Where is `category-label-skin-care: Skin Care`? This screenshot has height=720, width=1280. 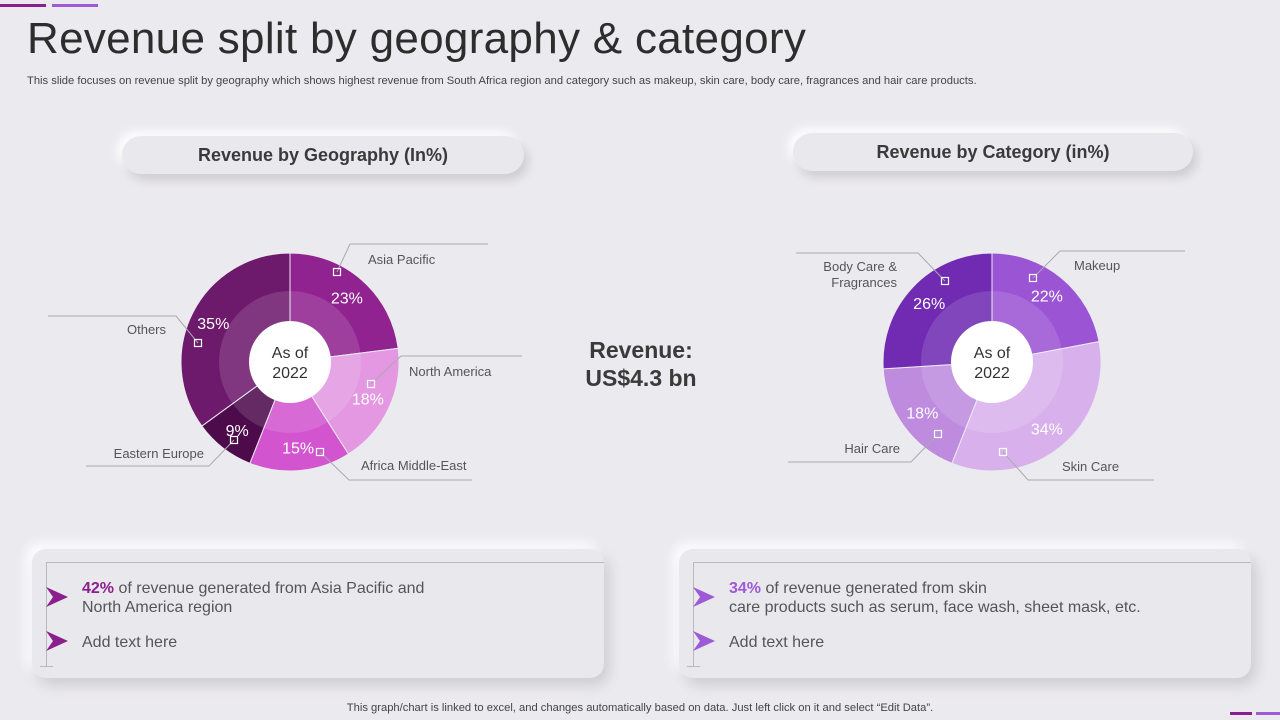 category-label-skin-care: Skin Care is located at coordinates (1090, 466).